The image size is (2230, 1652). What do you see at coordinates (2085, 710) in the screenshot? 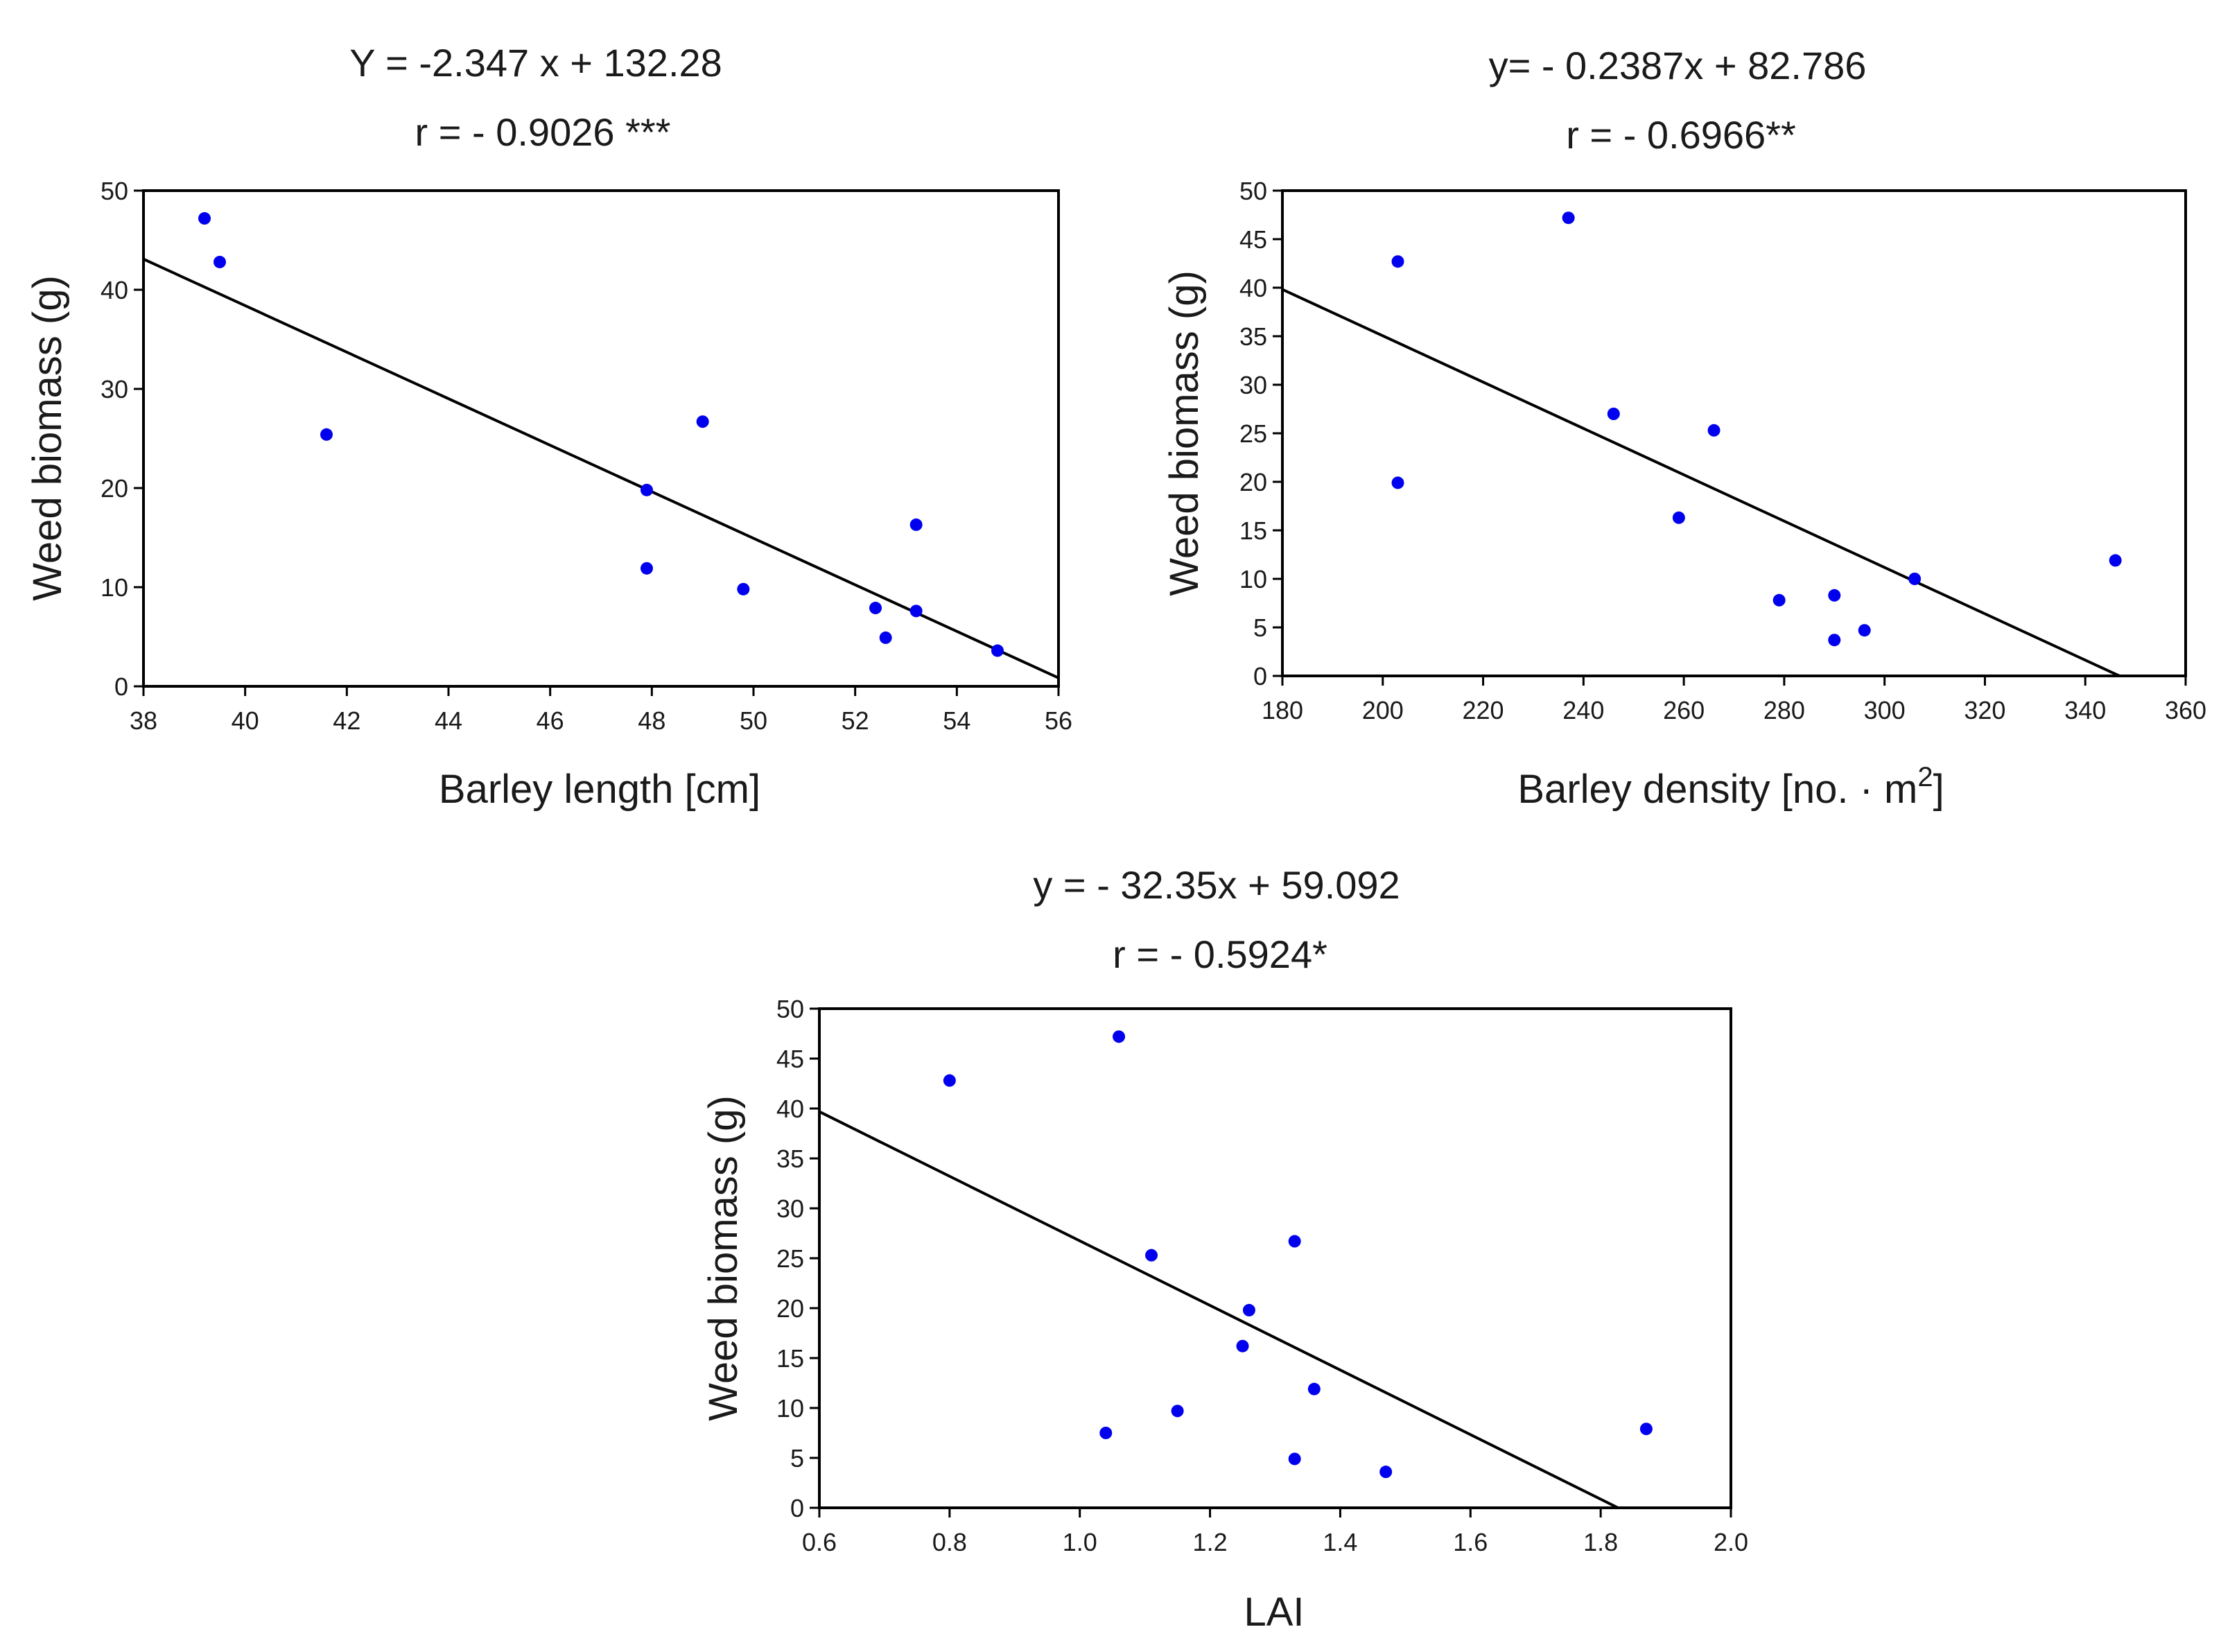
I see `chart2-x-tick-label: 340` at bounding box center [2085, 710].